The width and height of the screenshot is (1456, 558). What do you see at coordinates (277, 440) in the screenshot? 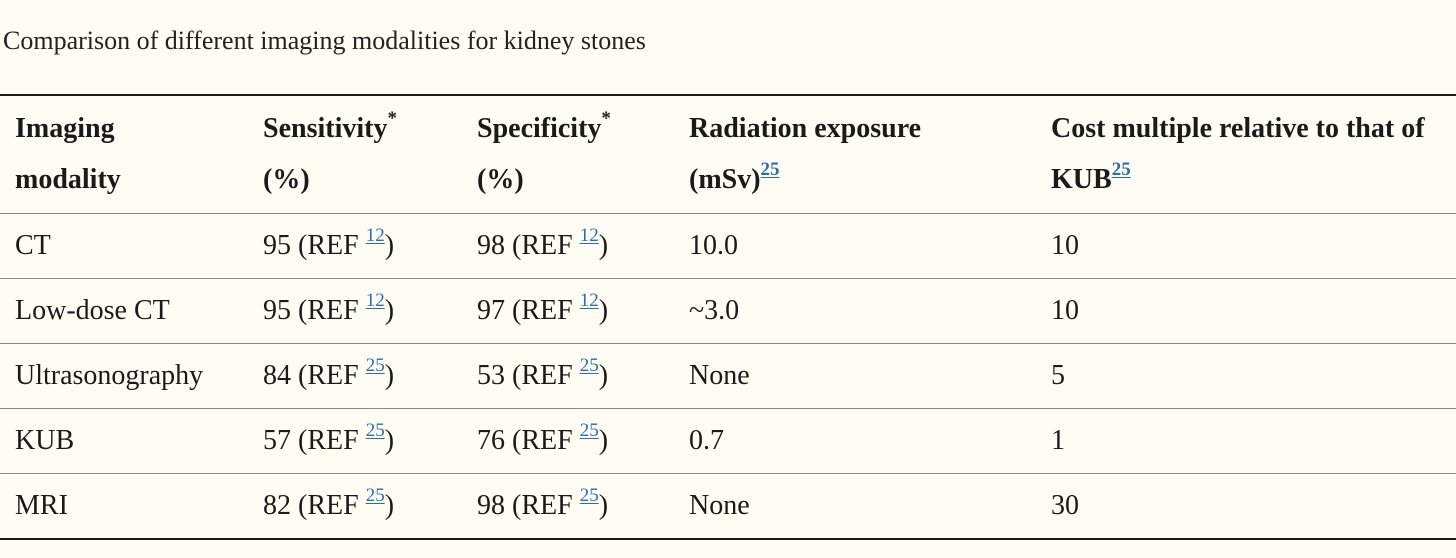
I see `cell-value: 57` at bounding box center [277, 440].